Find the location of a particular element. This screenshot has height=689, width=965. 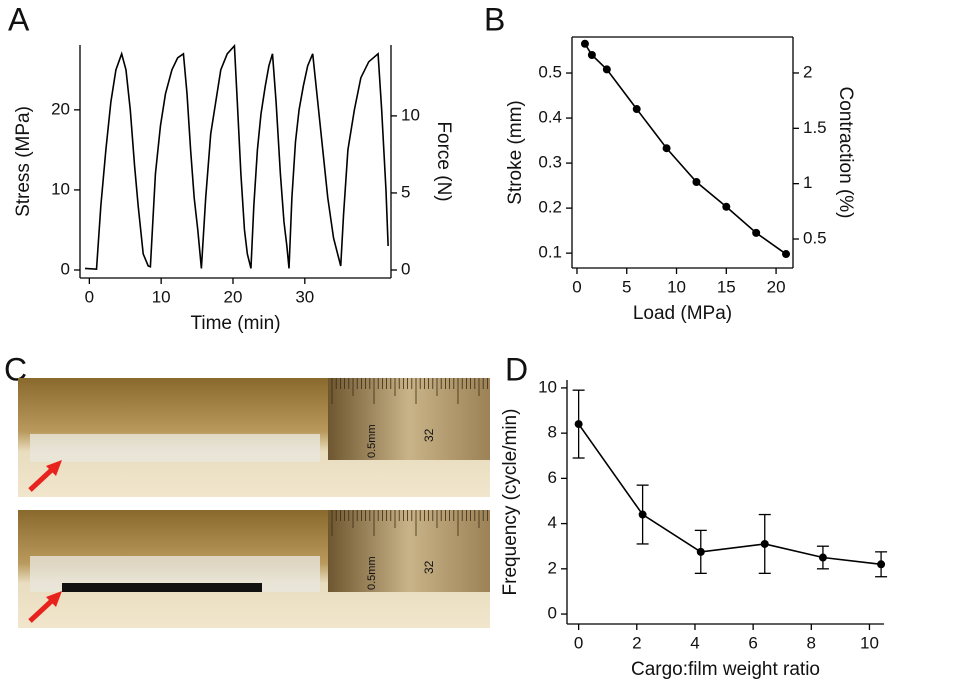

x-tick-label: 8 is located at coordinates (811, 642).